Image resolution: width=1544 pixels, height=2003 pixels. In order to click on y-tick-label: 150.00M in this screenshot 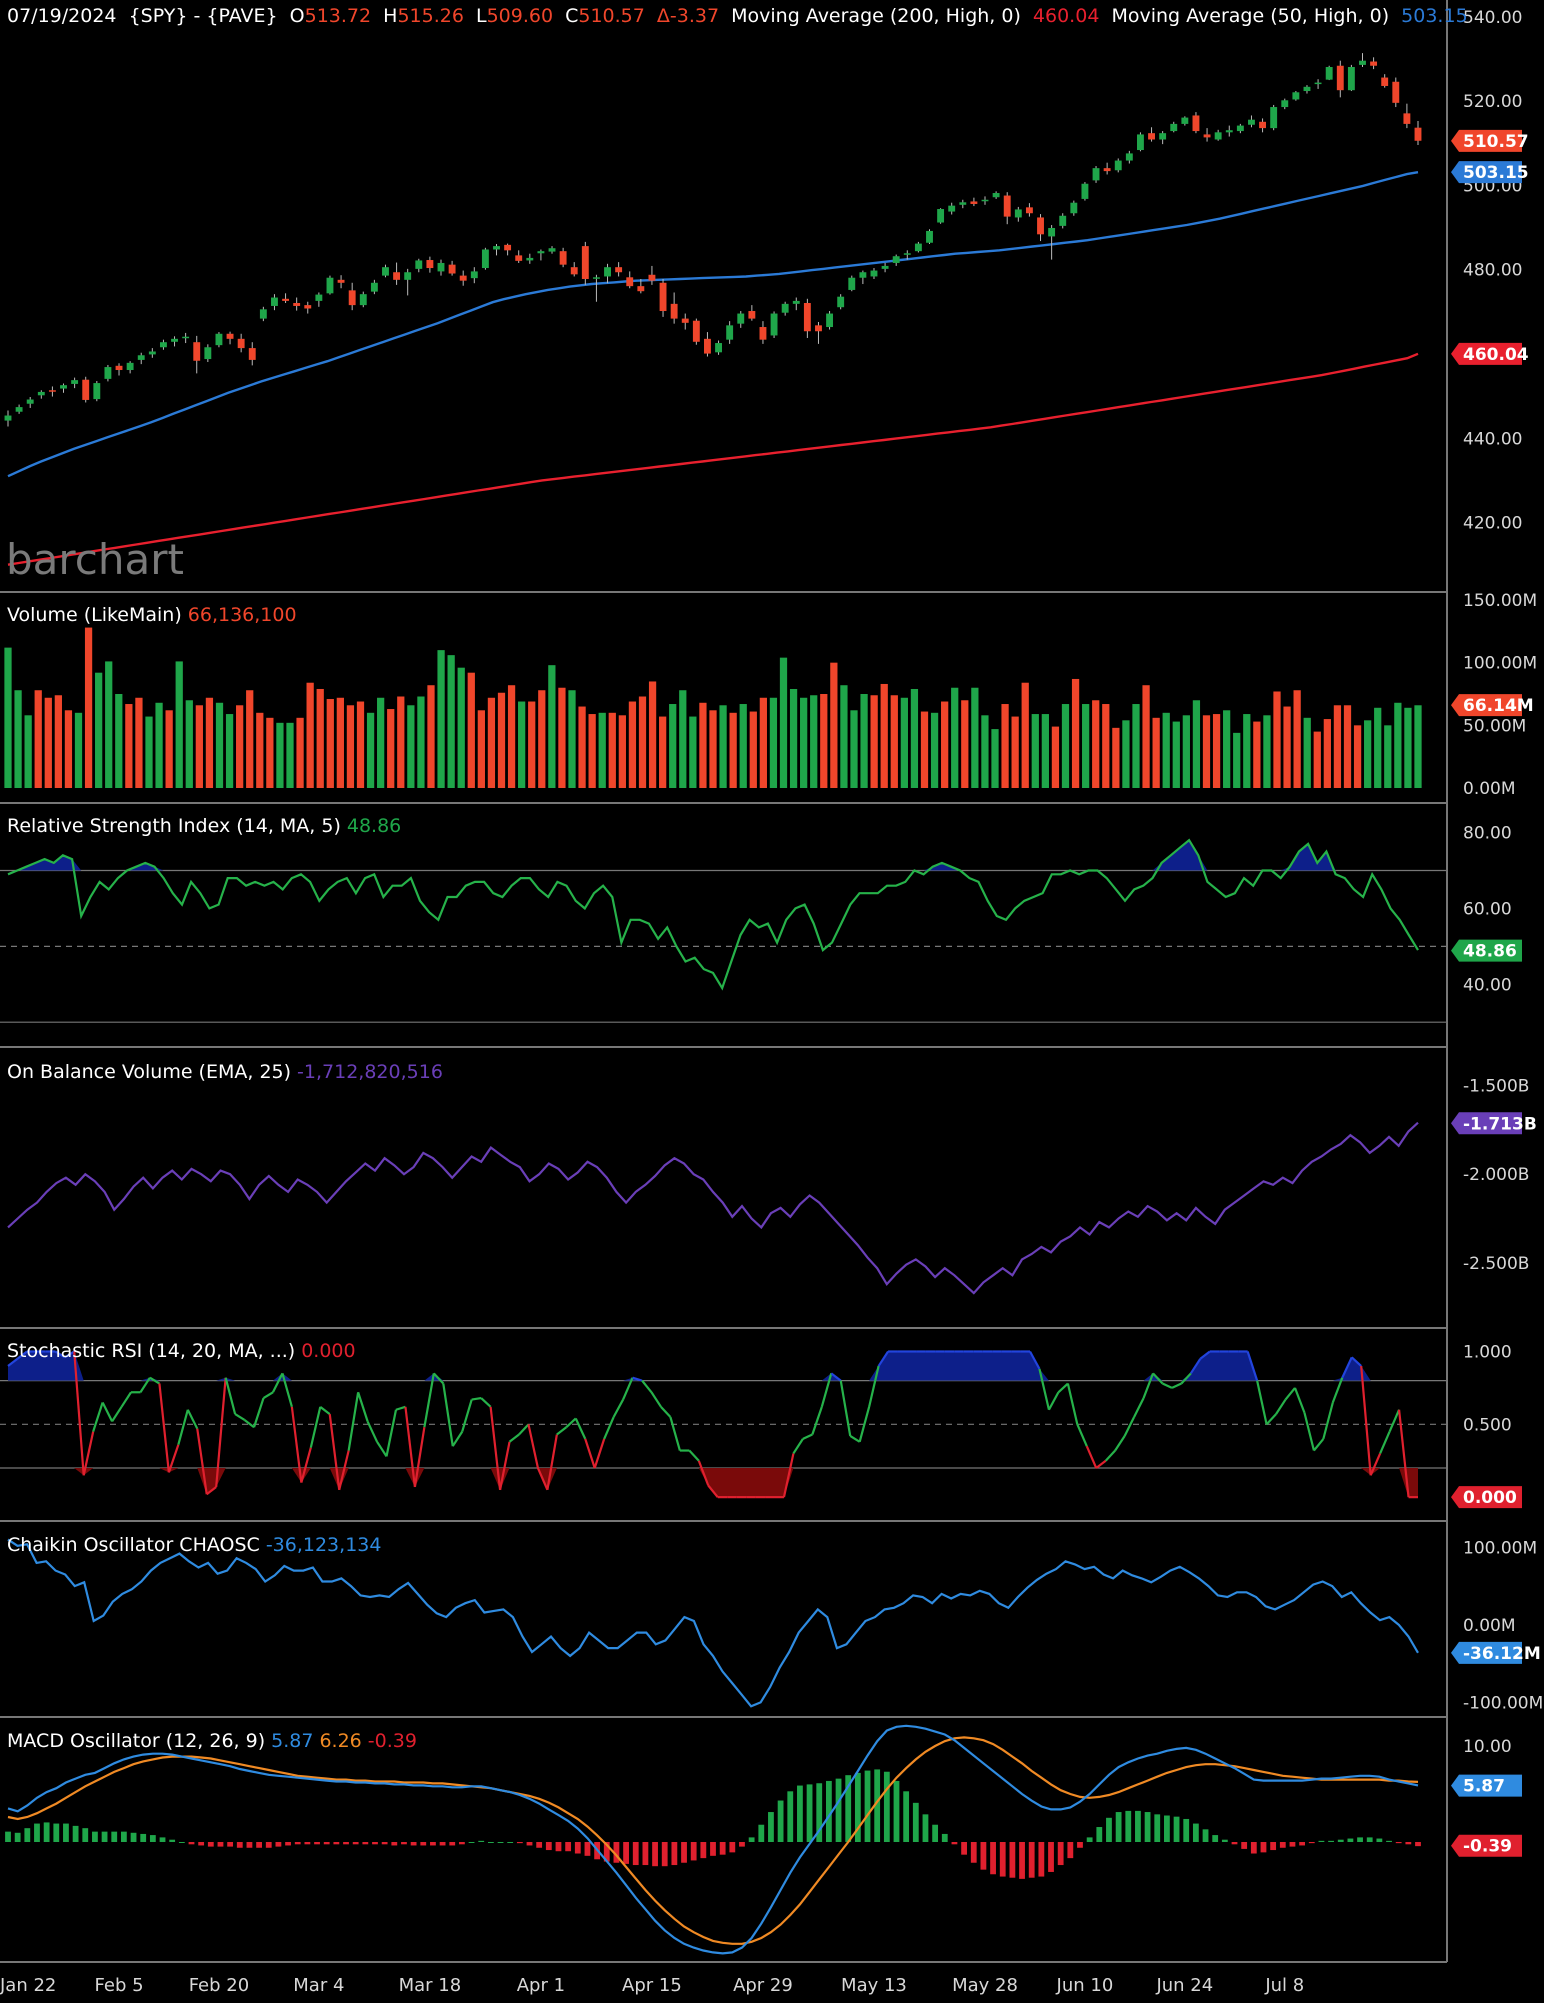, I will do `click(1500, 601)`.